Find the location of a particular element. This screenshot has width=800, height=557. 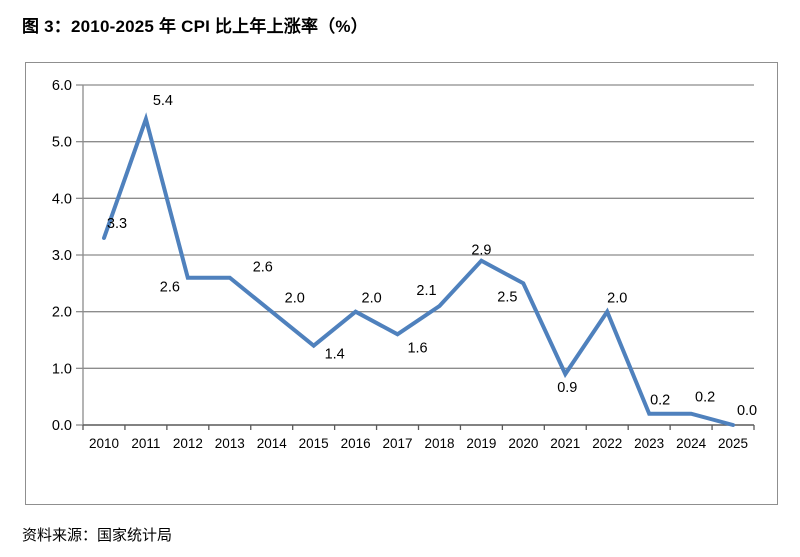

x-tick-label: 2017 is located at coordinates (398, 443).